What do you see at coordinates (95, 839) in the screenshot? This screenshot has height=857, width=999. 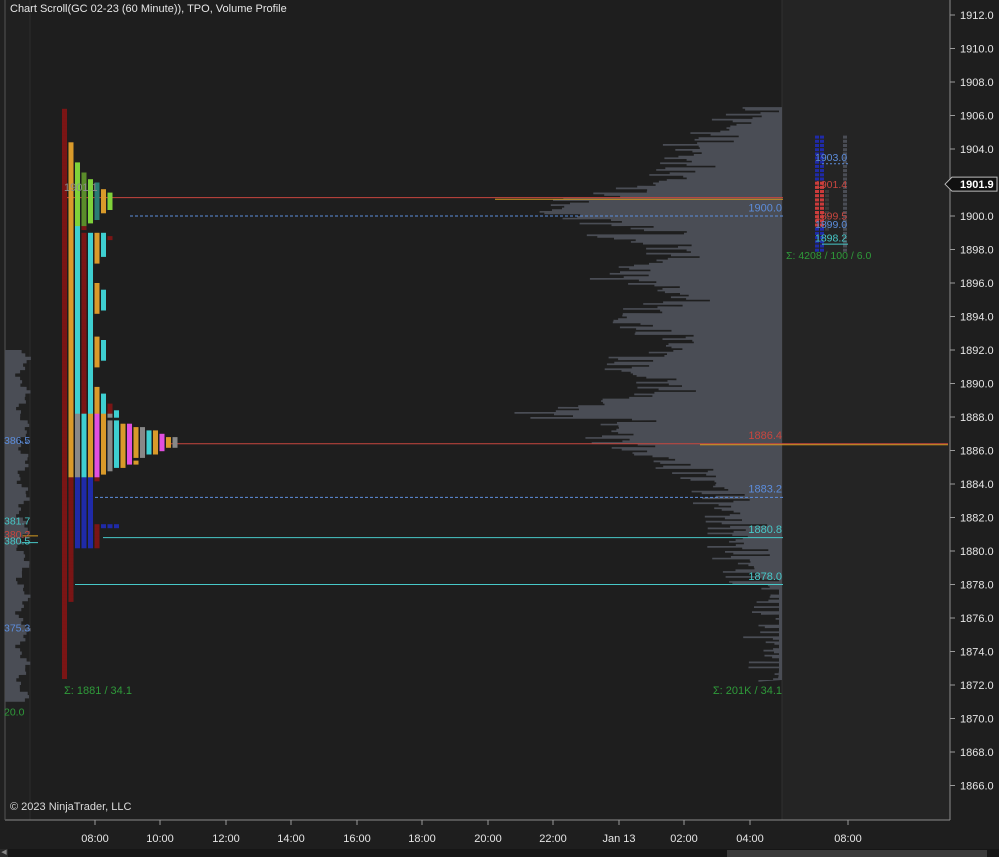 I see `time-tick-label: 08:00` at bounding box center [95, 839].